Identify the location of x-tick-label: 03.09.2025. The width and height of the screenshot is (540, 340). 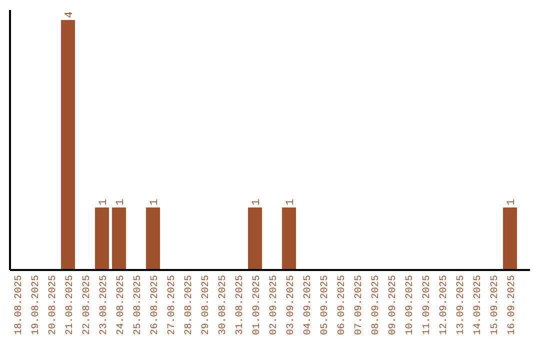
(291, 305).